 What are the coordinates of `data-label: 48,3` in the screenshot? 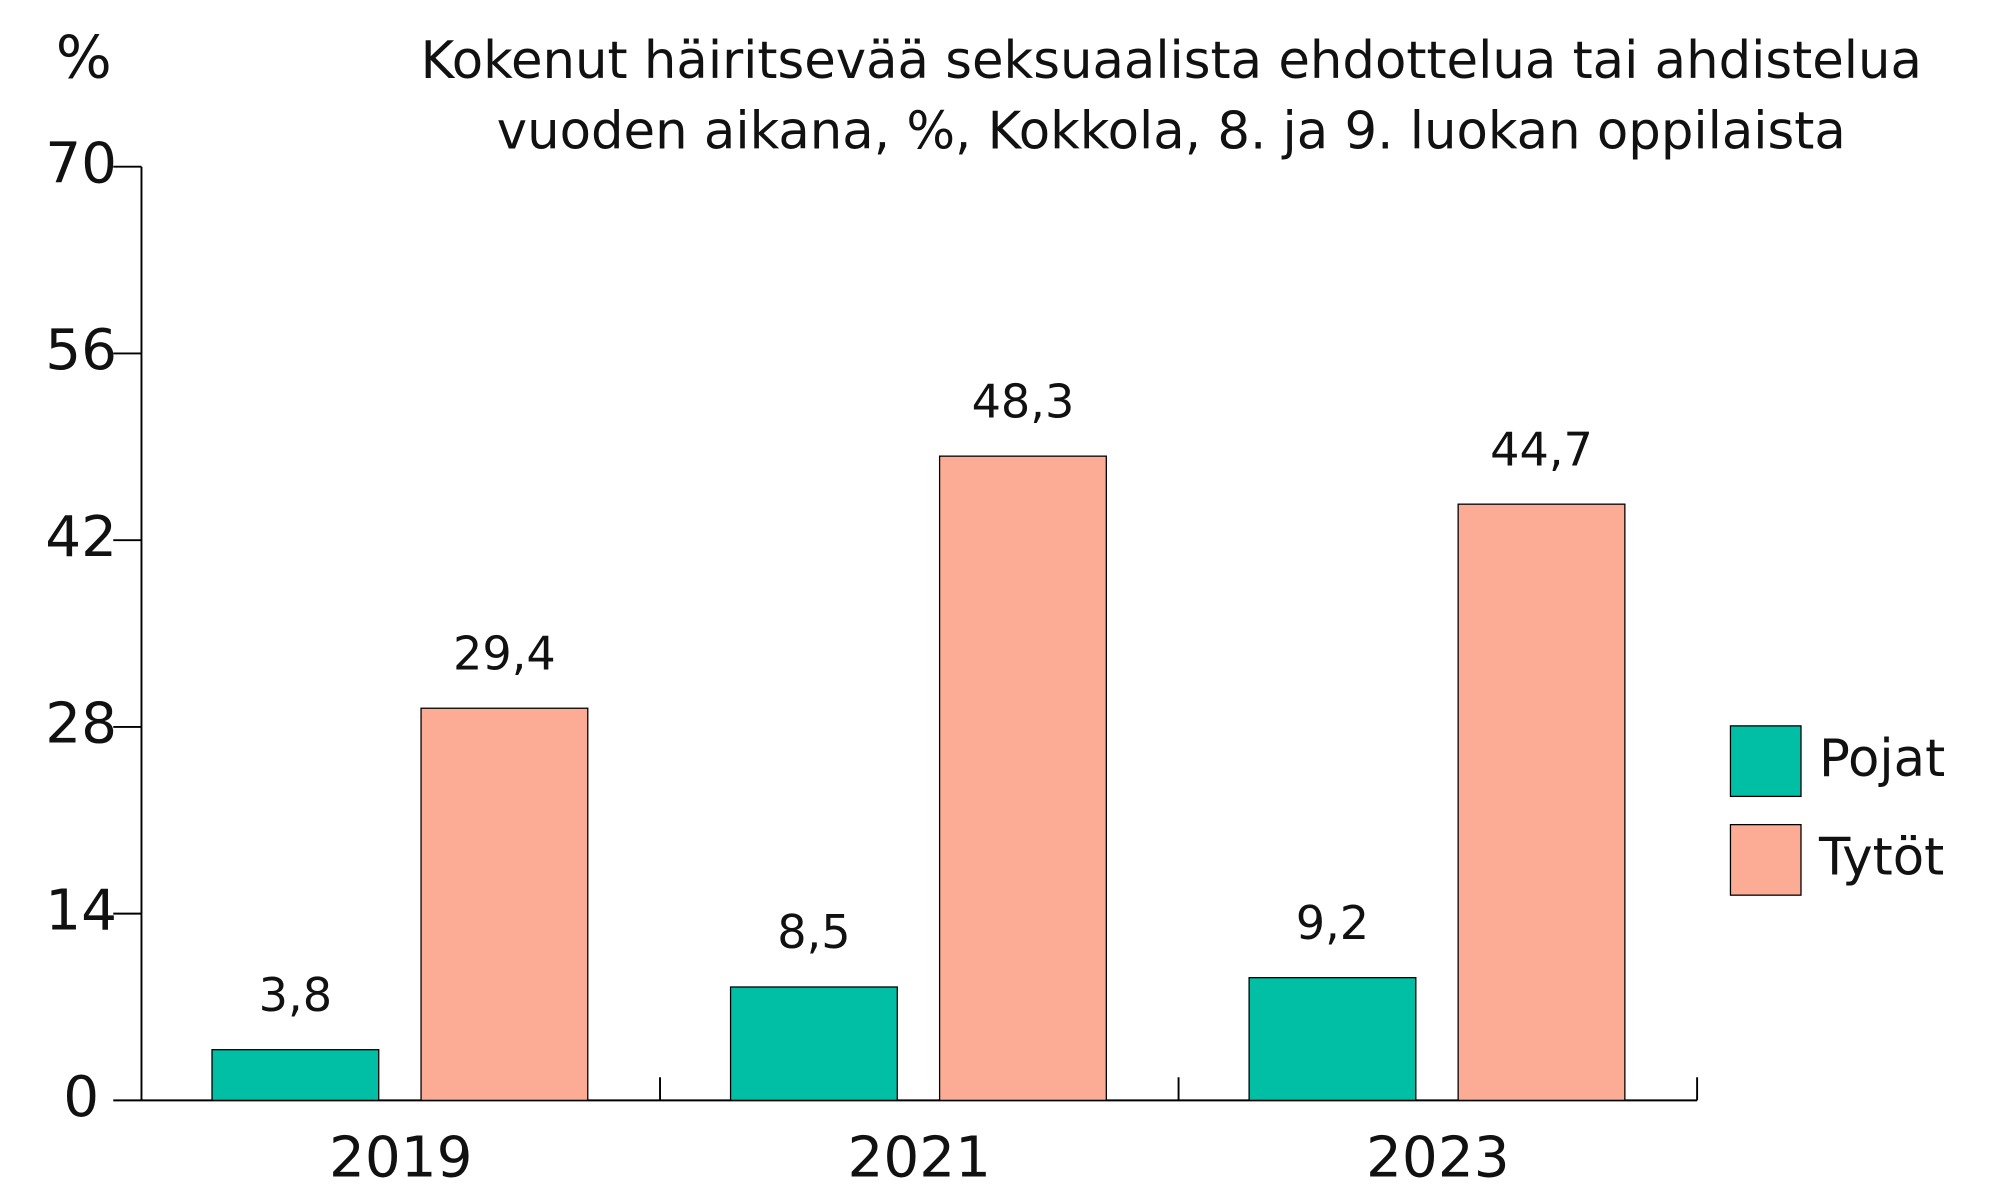 It's located at (1023, 401).